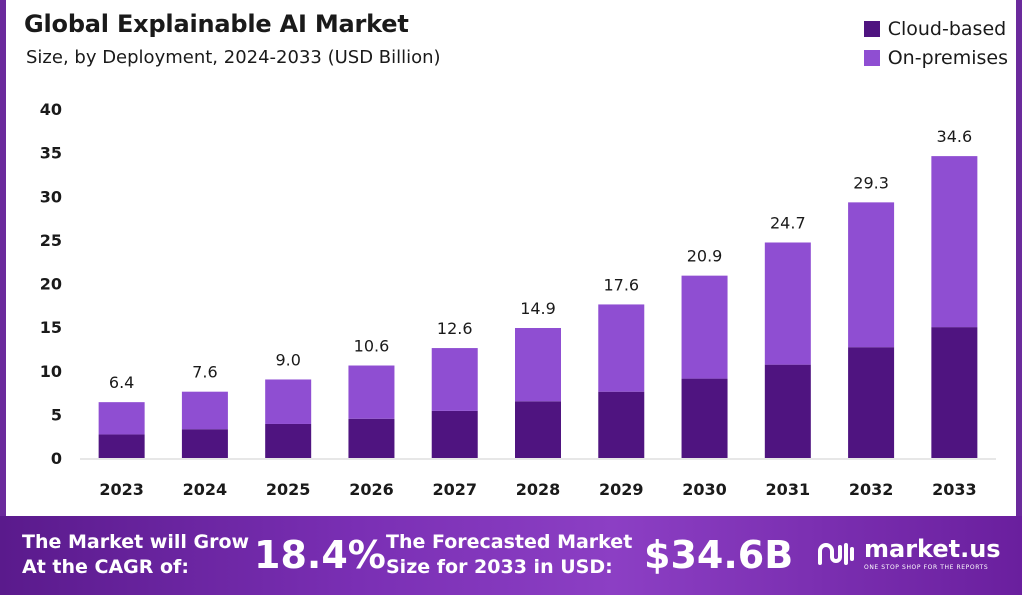 The width and height of the screenshot is (1022, 595). Describe the element at coordinates (51, 284) in the screenshot. I see `y-tick-label: 20` at that location.